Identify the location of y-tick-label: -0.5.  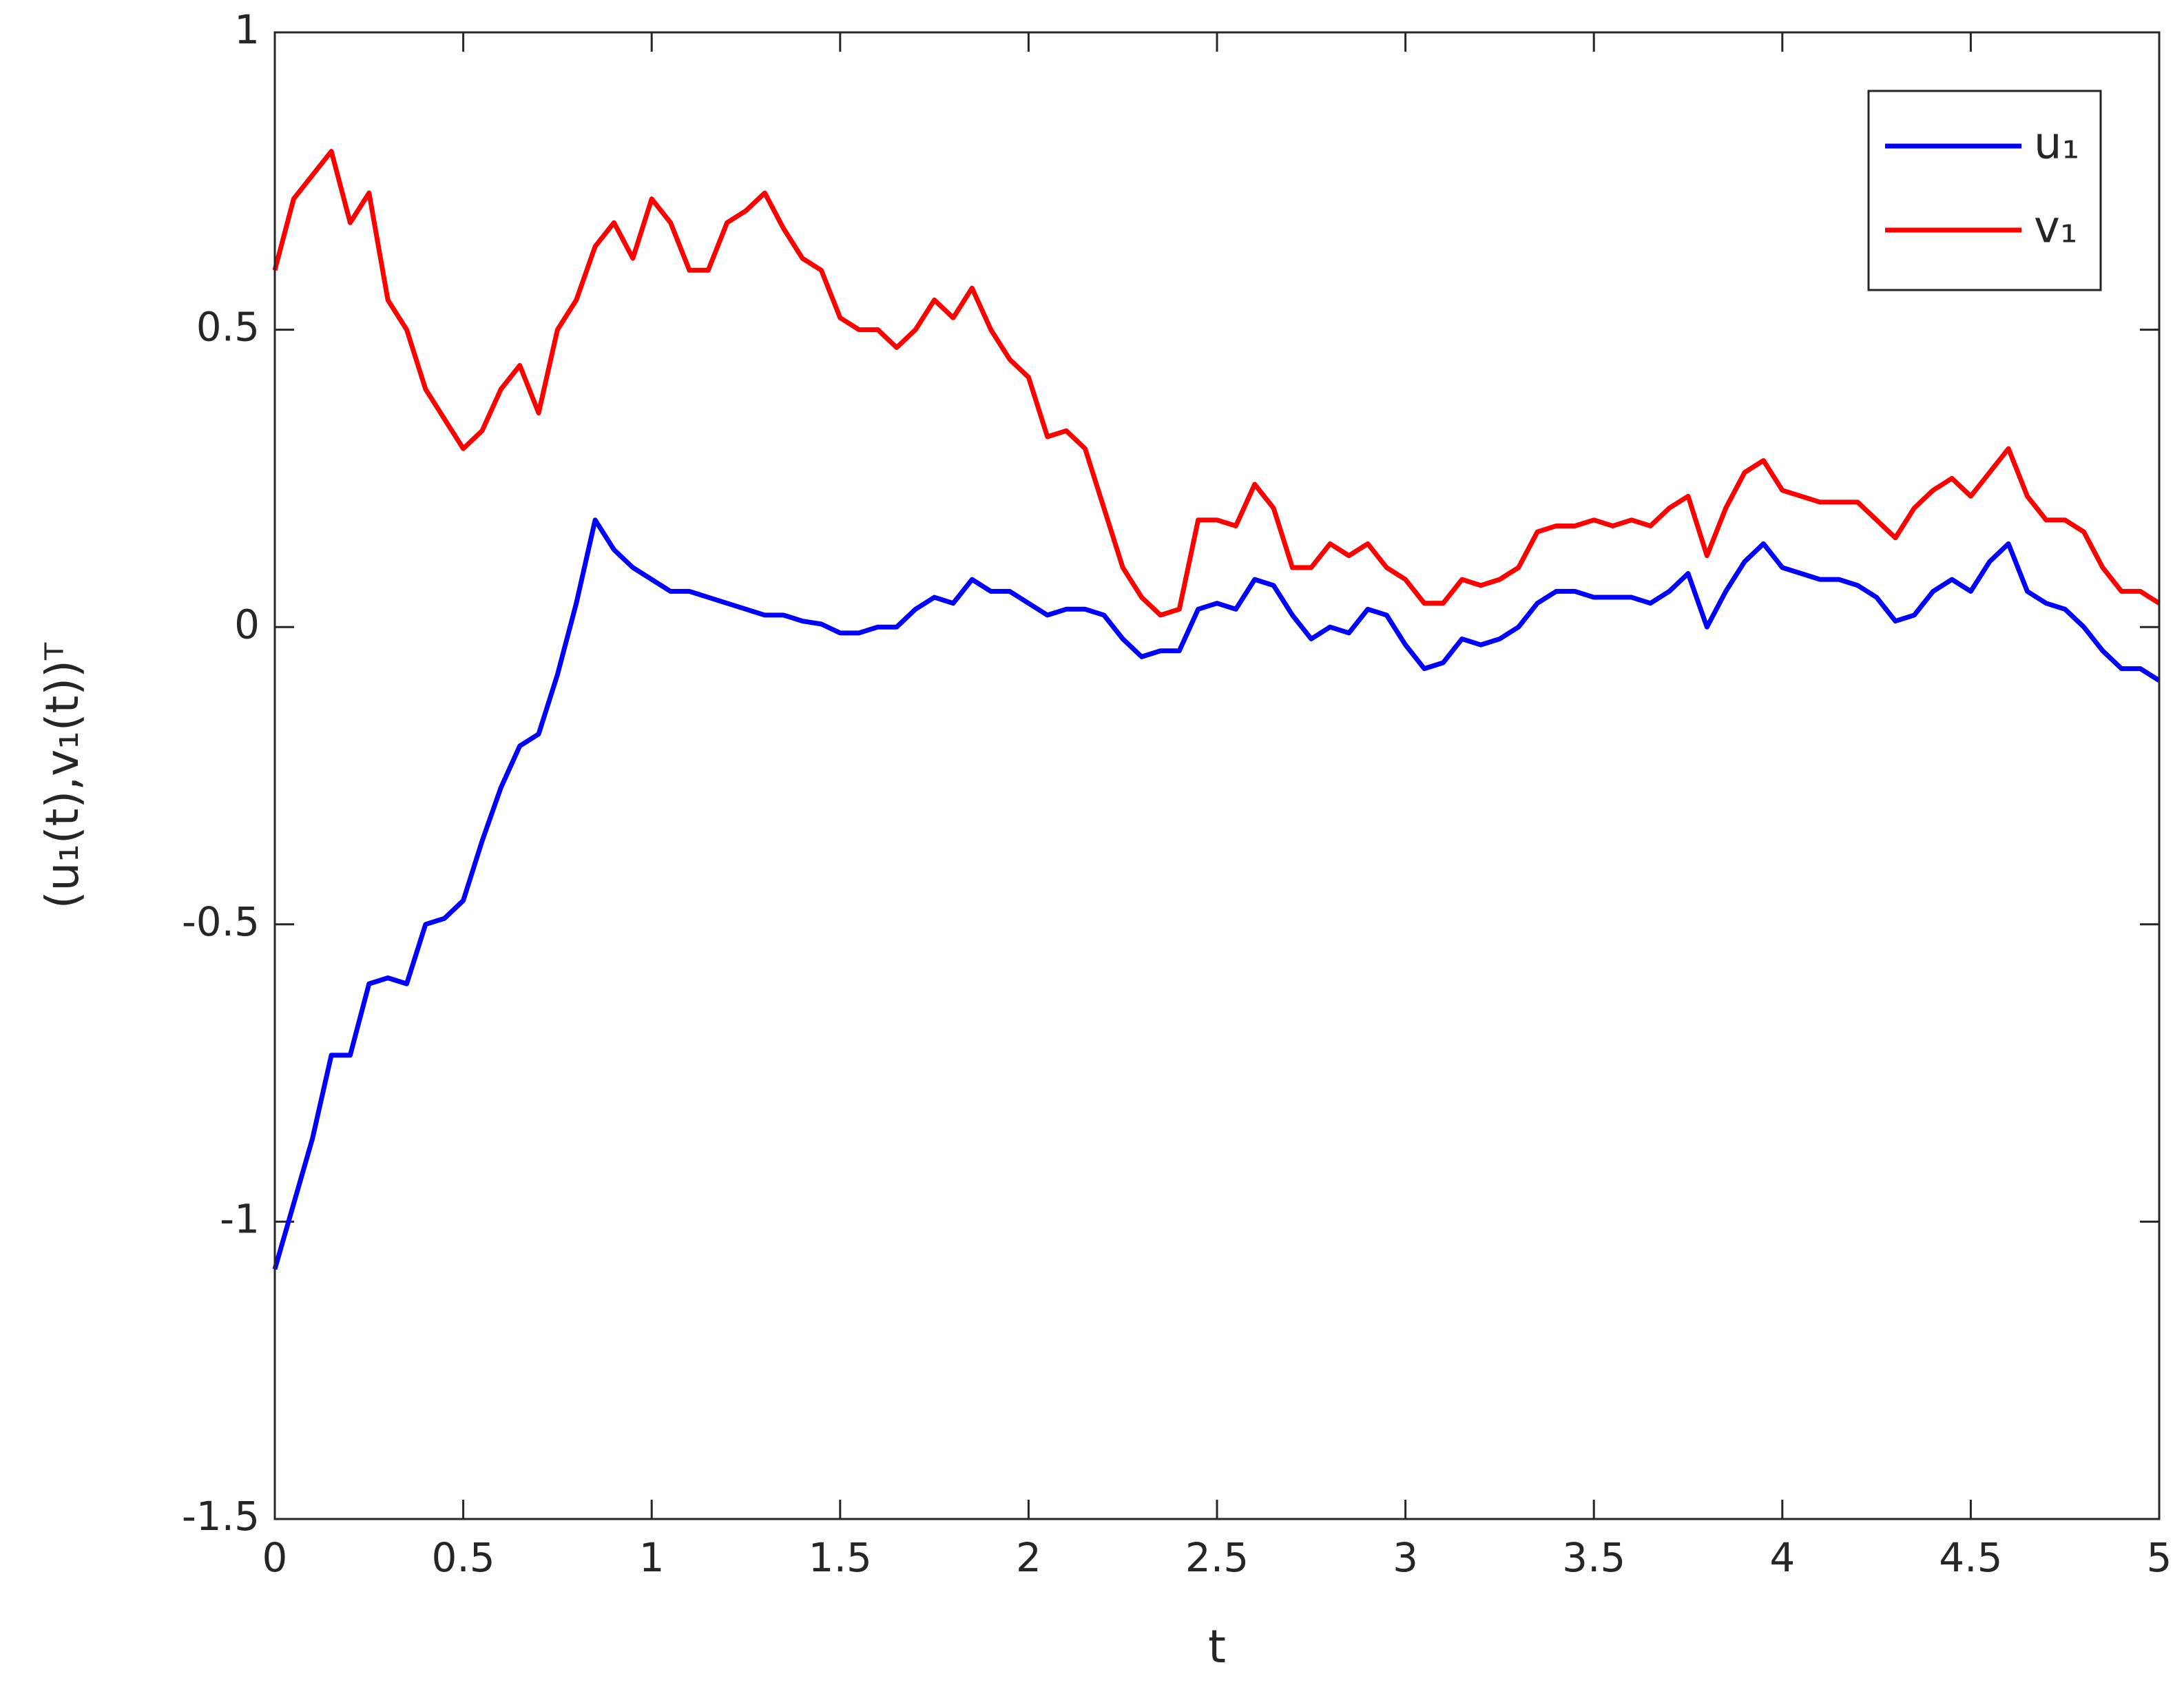
(221, 921).